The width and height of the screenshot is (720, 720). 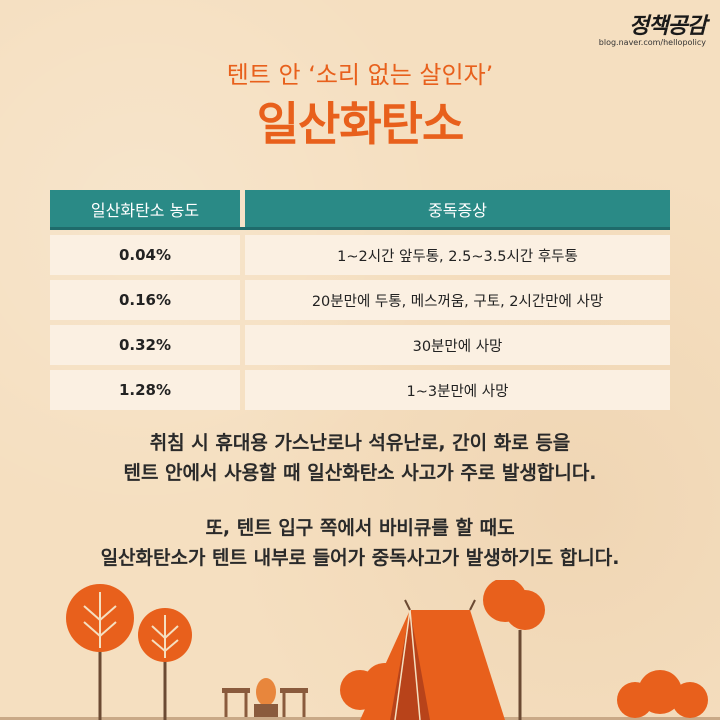 What do you see at coordinates (457, 345) in the screenshot?
I see `symptom-cell: 30분만에 사망` at bounding box center [457, 345].